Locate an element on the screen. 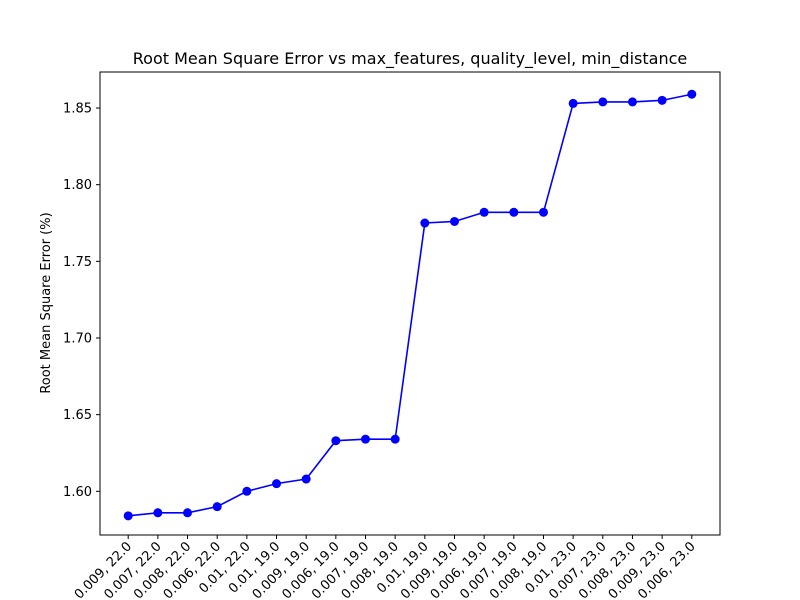  y-tick-label: 1.70 is located at coordinates (77, 338).